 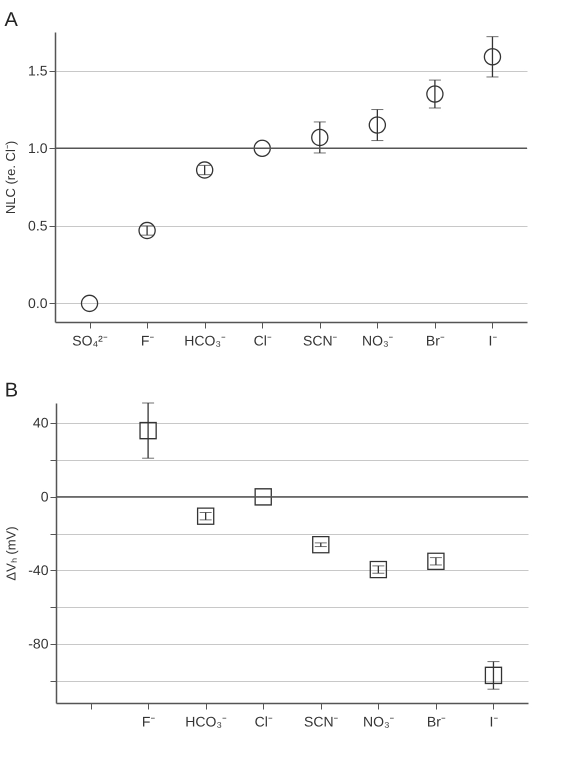 I want to click on y-tick-label: -40, so click(x=38, y=570).